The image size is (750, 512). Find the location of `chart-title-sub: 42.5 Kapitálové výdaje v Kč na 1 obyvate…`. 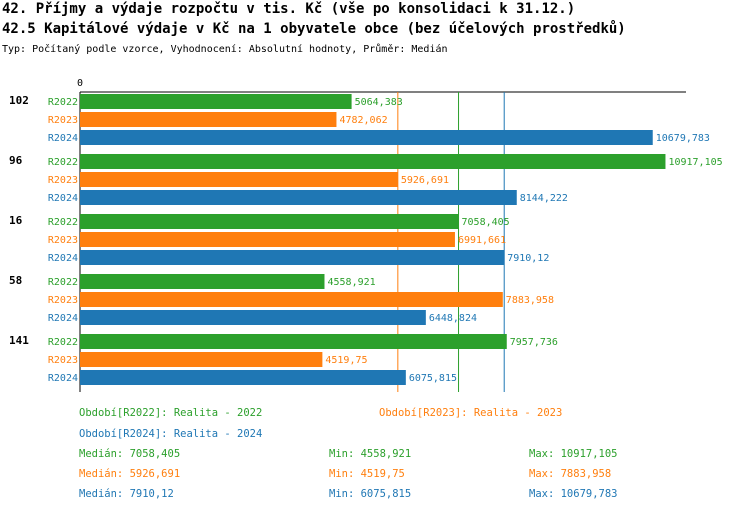

chart-title-sub: 42.5 Kapitálové výdaje v Kč na 1 obyvate… is located at coordinates (314, 29).